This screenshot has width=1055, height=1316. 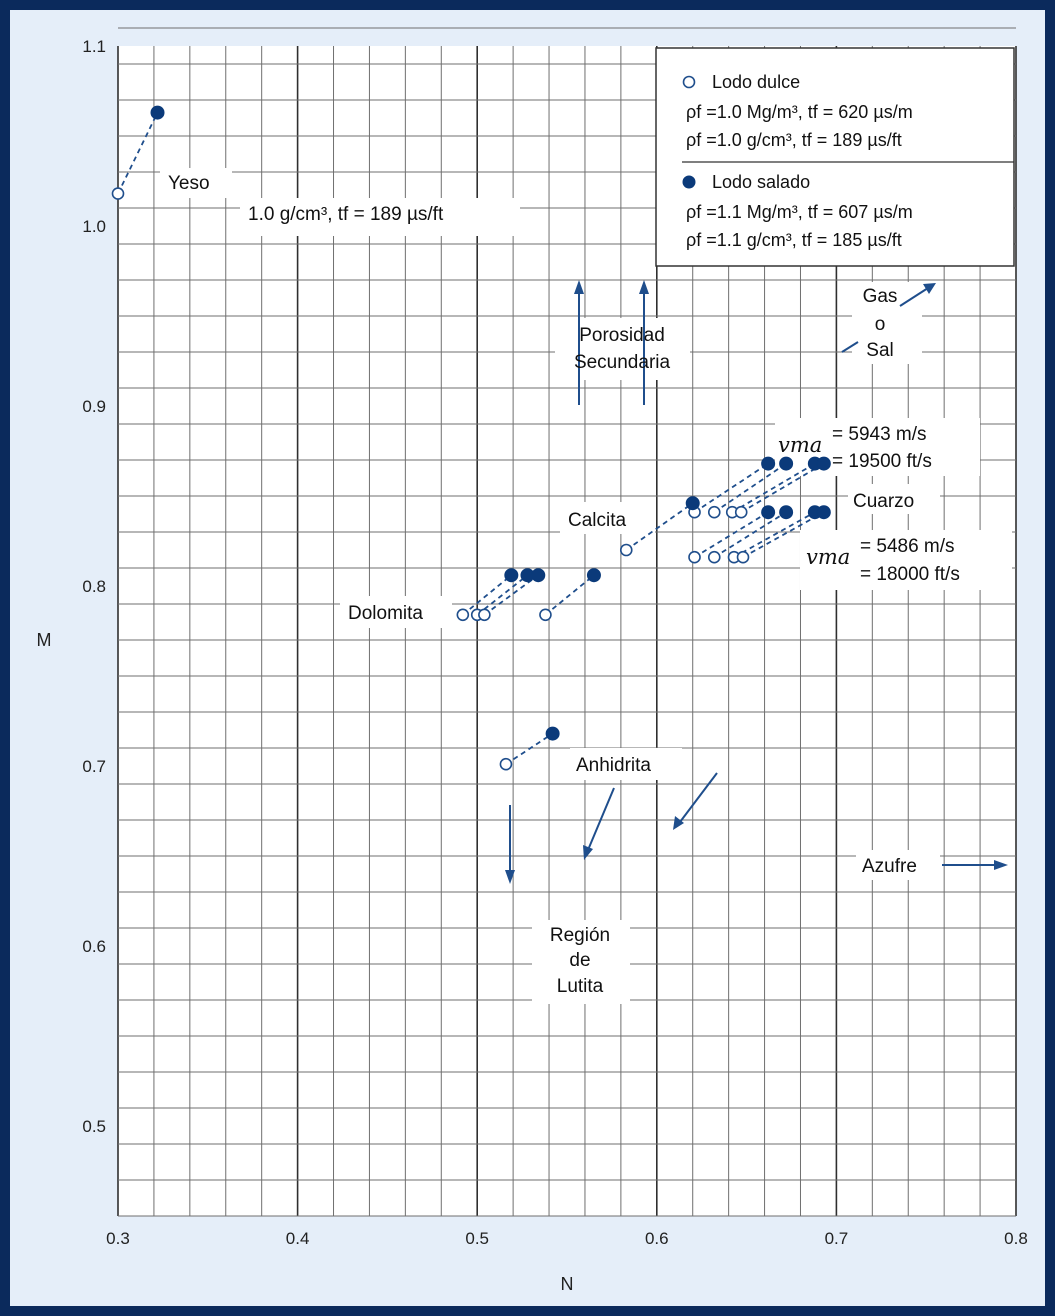 I want to click on label-calcita: Calcita, so click(x=597, y=520).